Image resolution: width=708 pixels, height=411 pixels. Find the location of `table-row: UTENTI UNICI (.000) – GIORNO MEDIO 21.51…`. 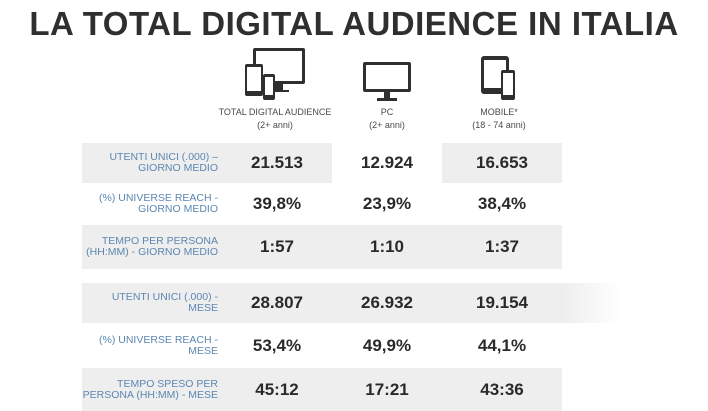

table-row: UTENTI UNICI (.000) – GIORNO MEDIO 21.51… is located at coordinates (352, 163).